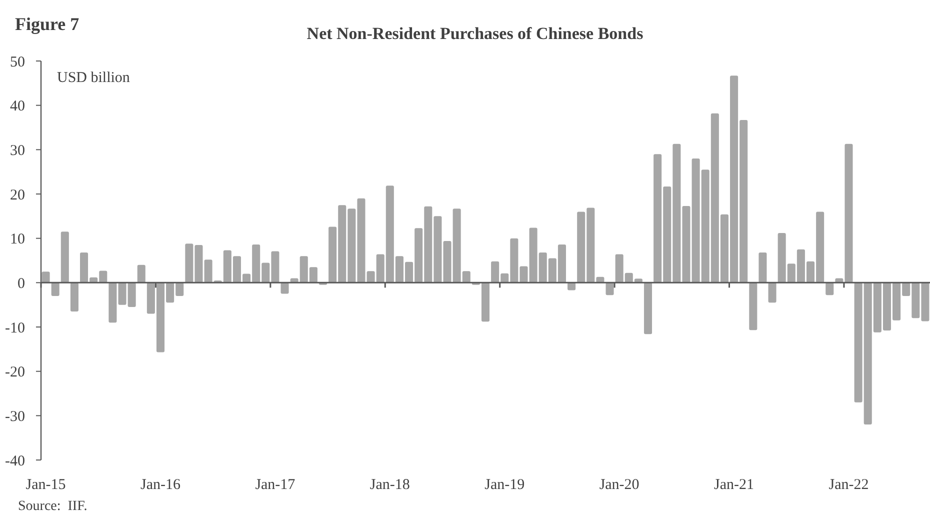 The width and height of the screenshot is (930, 518). Describe the element at coordinates (17, 195) in the screenshot. I see `y-tick-label: 20` at that location.